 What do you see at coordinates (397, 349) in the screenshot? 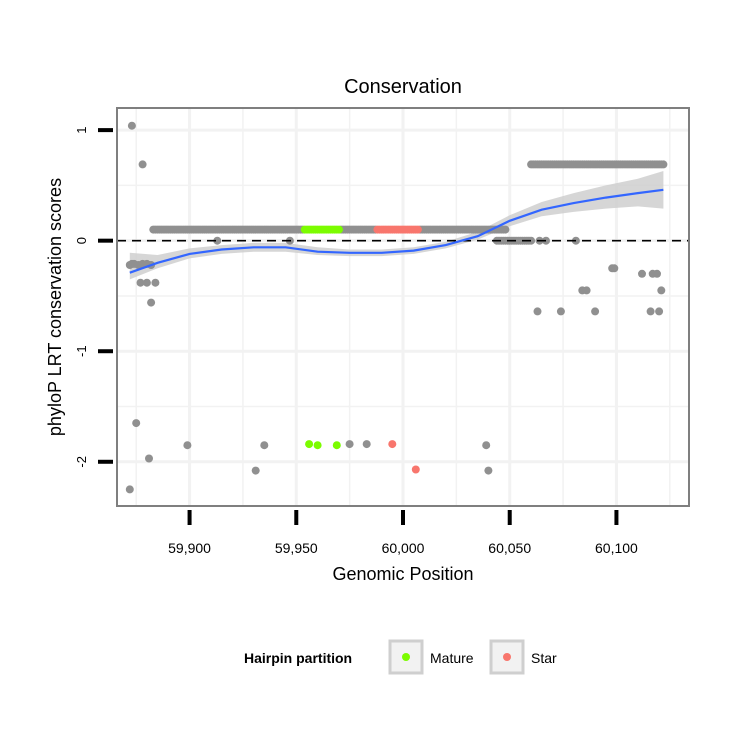
I see `series-star` at bounding box center [397, 349].